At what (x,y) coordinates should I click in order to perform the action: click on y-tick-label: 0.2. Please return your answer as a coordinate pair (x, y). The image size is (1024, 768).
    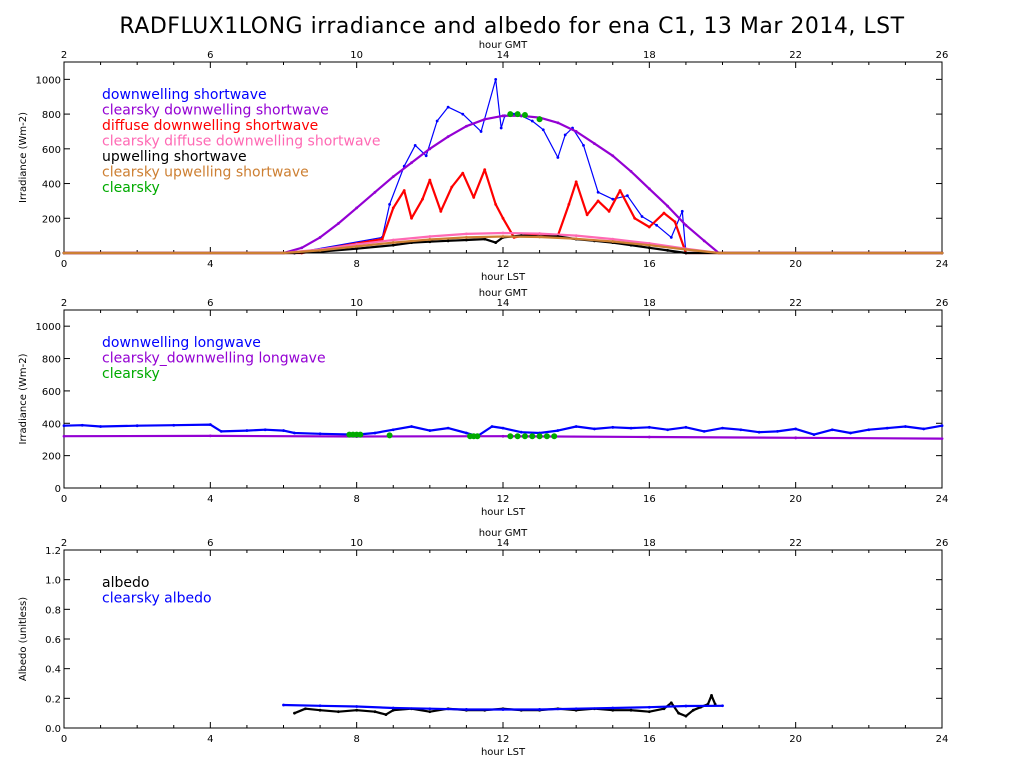
    Looking at the image, I should click on (53, 699).